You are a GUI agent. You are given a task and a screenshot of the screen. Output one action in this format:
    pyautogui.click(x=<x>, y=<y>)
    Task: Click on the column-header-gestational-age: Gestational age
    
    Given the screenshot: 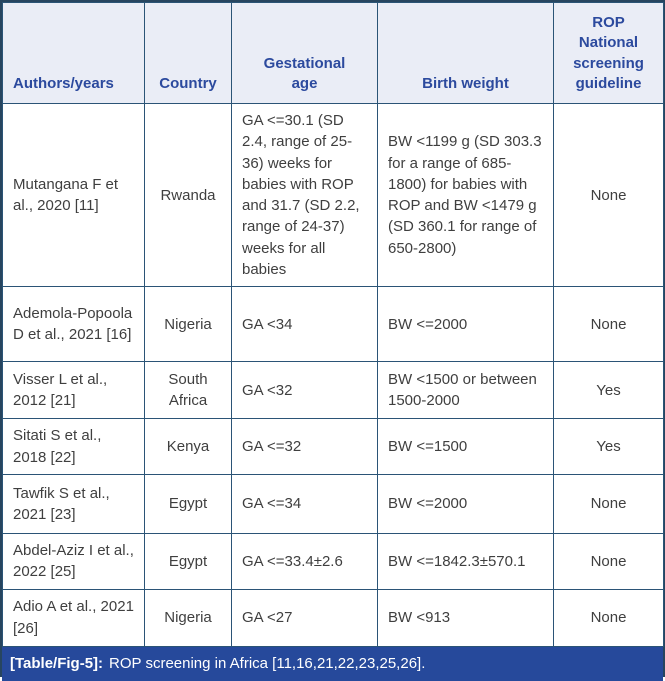 What is the action you would take?
    pyautogui.click(x=304, y=53)
    